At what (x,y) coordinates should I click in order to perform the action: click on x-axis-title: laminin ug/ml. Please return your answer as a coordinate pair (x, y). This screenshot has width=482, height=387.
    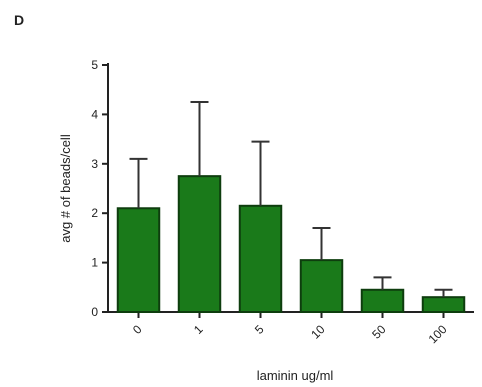
    Looking at the image, I should click on (295, 375).